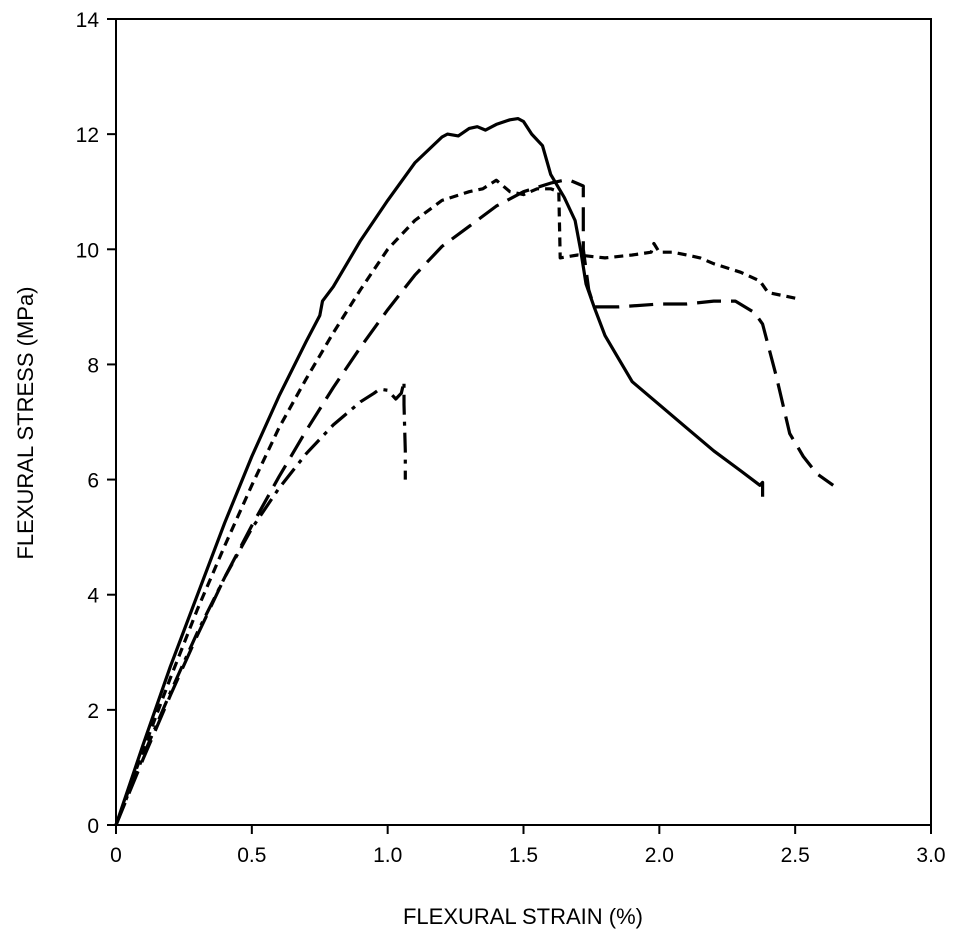 This screenshot has width=956, height=934. I want to click on y-tick-label: 6, so click(93, 481).